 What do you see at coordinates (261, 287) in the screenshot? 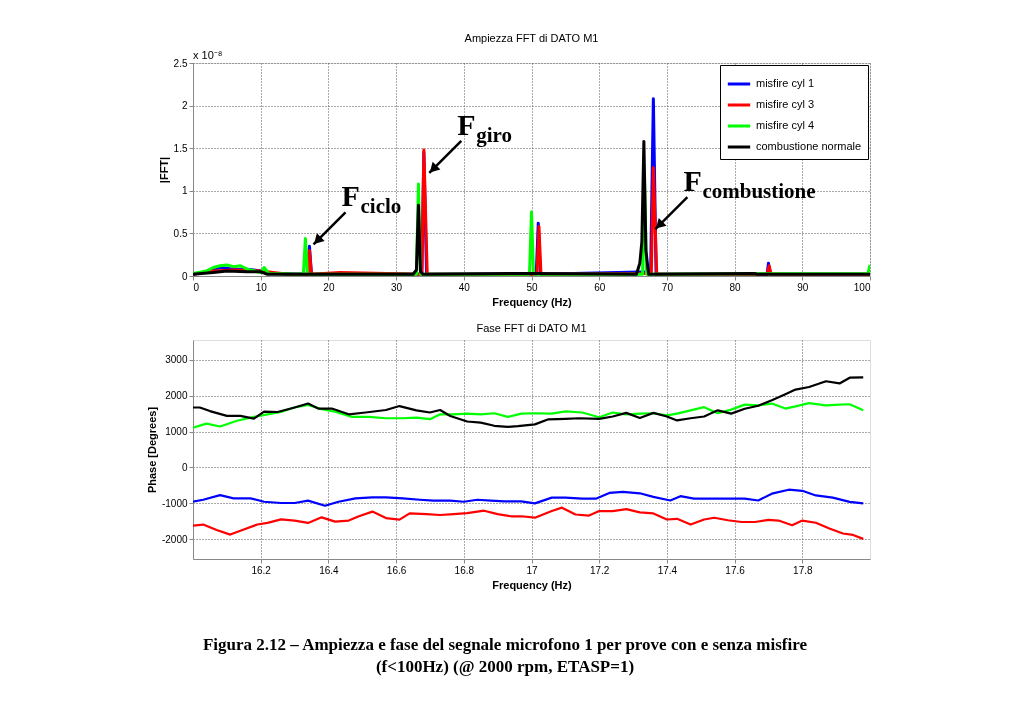
I see `x-tick-label: 10` at bounding box center [261, 287].